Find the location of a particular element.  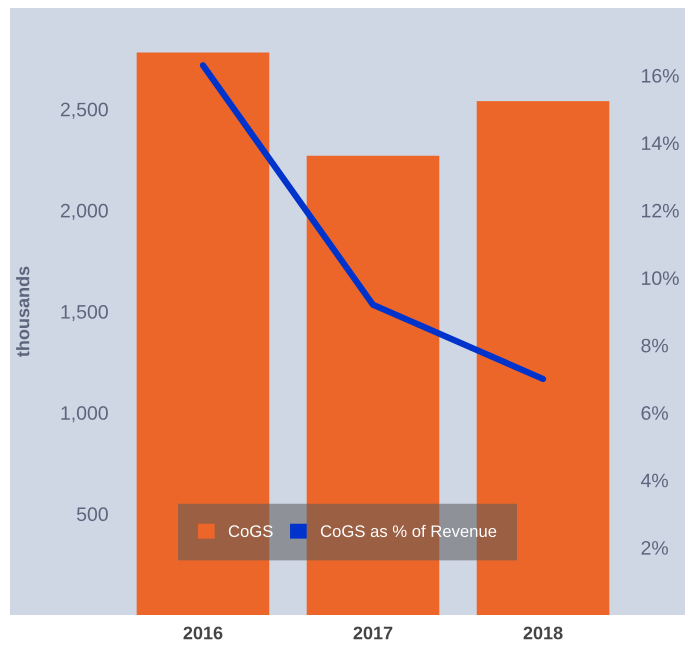

y2-tick-label: 4% is located at coordinates (654, 481).